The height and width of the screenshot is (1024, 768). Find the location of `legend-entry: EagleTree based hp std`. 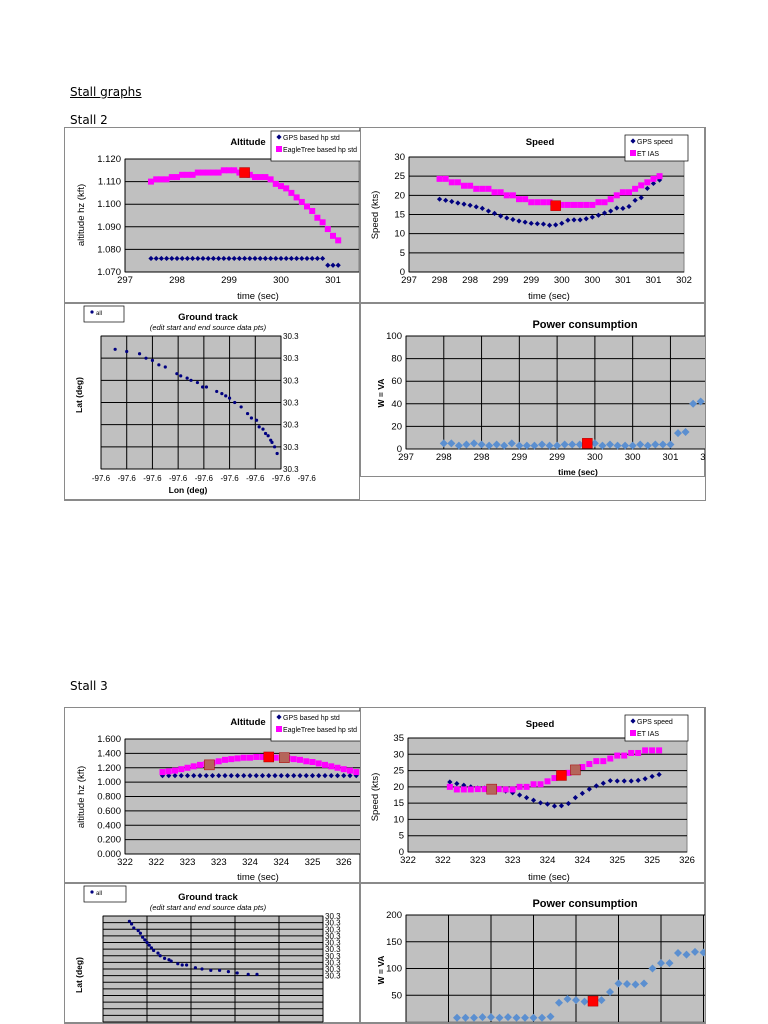

legend-entry: EagleTree based hp std is located at coordinates (320, 730).